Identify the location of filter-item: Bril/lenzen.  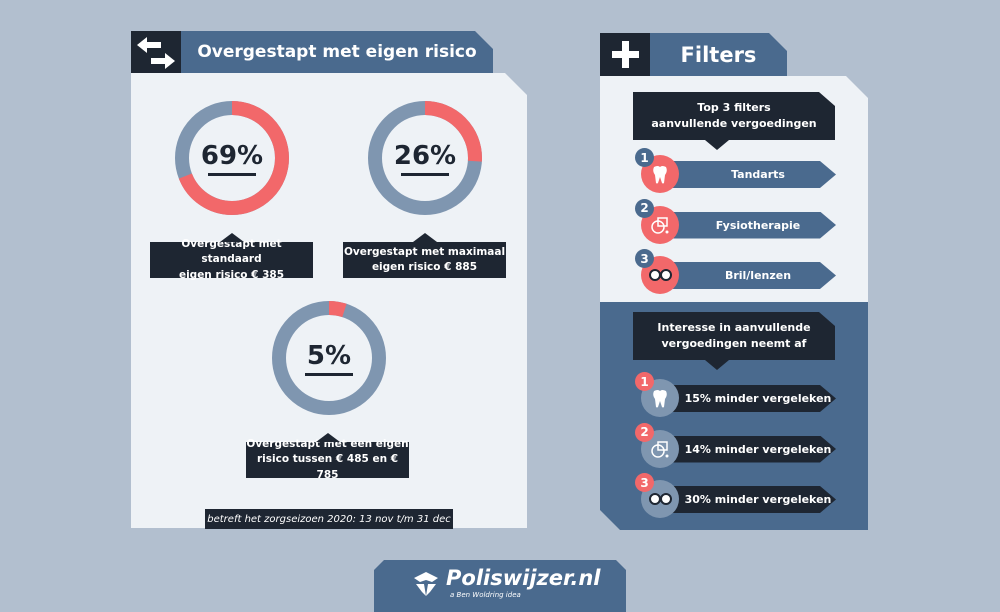
(748, 275).